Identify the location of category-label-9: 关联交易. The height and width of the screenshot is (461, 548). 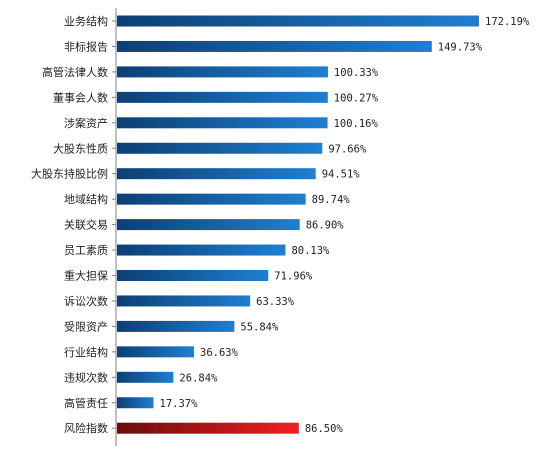
(86, 225).